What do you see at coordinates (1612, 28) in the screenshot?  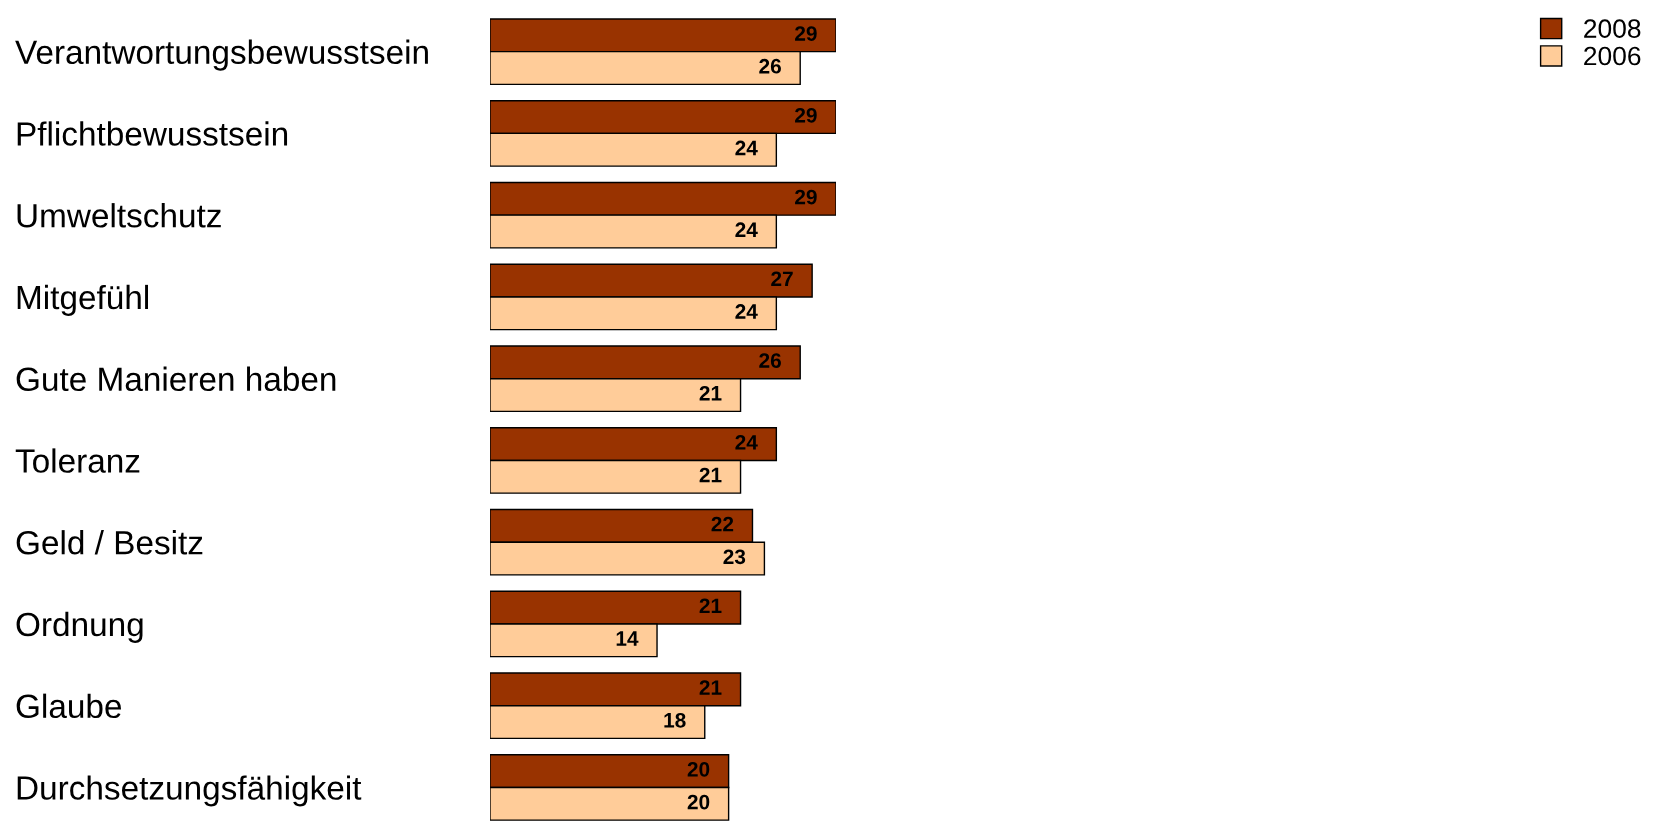 I see `legend-label: 2008` at bounding box center [1612, 28].